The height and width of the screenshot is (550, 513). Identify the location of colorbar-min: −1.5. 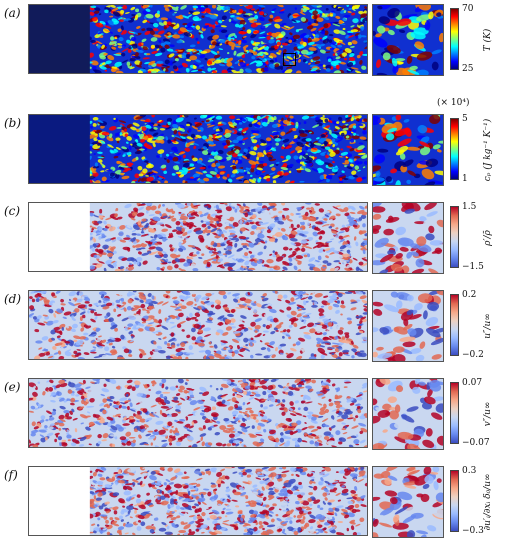
(473, 267).